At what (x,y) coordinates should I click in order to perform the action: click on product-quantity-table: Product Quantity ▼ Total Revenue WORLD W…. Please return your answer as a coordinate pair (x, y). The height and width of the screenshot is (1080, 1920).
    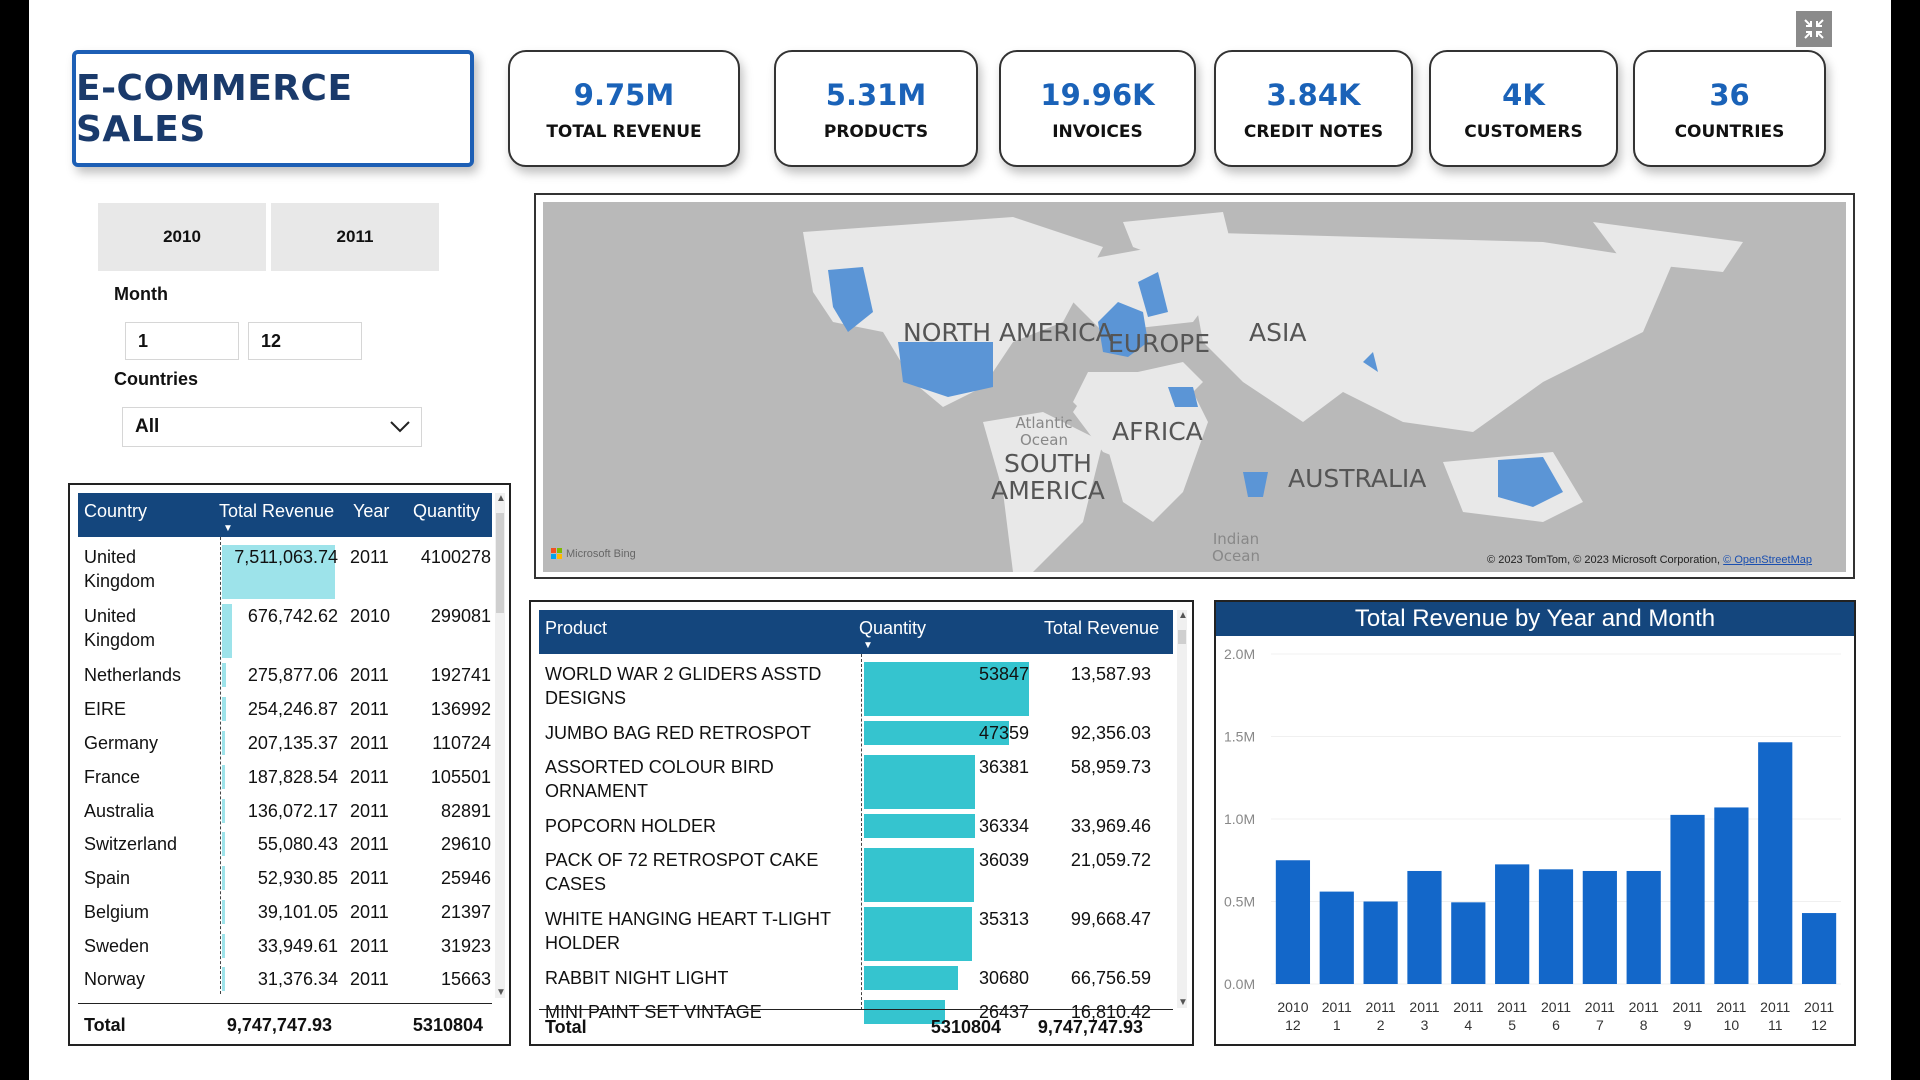
    Looking at the image, I should click on (861, 823).